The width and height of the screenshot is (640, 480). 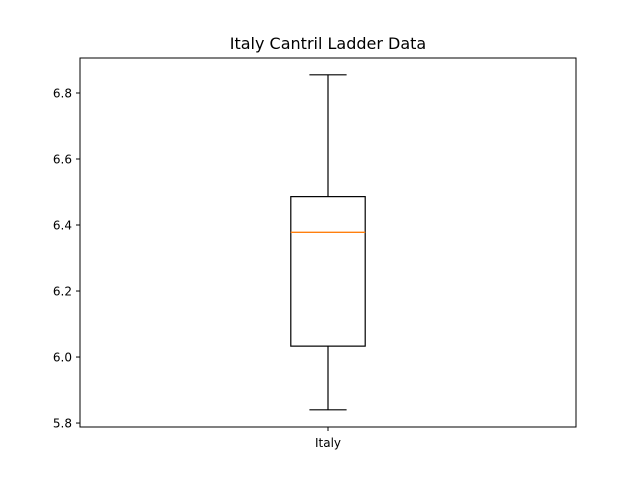 I want to click on y-tick-label: 6.0, so click(x=62, y=358).